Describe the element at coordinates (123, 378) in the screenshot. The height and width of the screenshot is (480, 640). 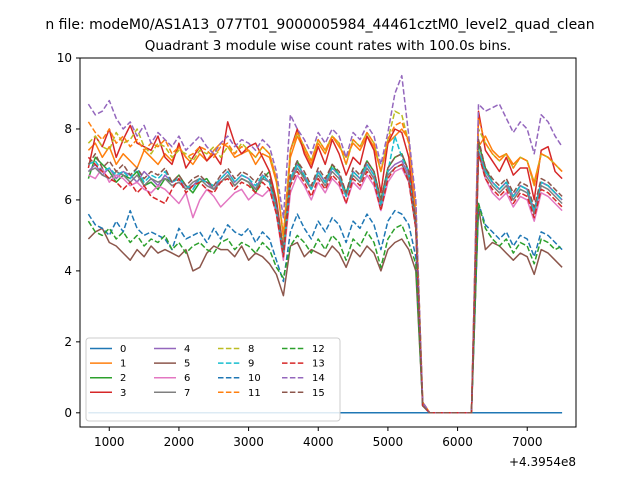
I see `legend-label-2: 2` at that location.